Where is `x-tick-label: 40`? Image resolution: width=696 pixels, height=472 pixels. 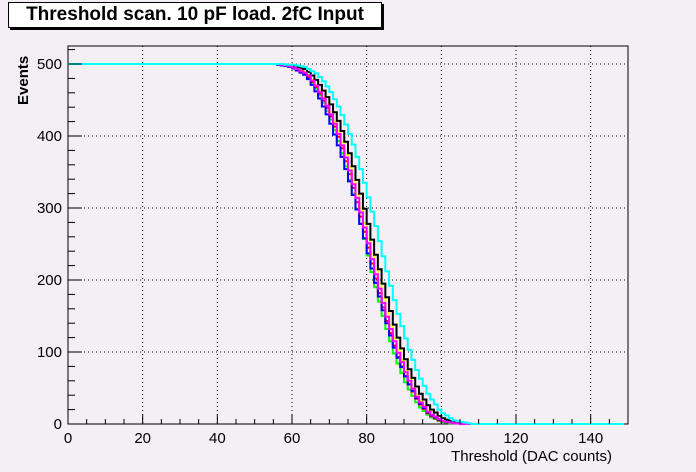 x-tick-label: 40 is located at coordinates (217, 438).